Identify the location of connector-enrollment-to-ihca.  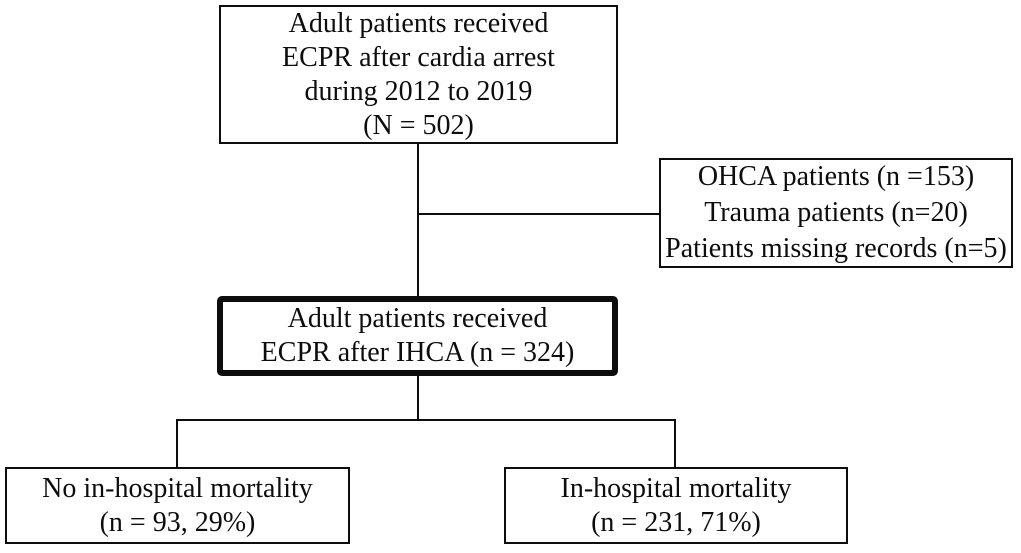
(418, 220).